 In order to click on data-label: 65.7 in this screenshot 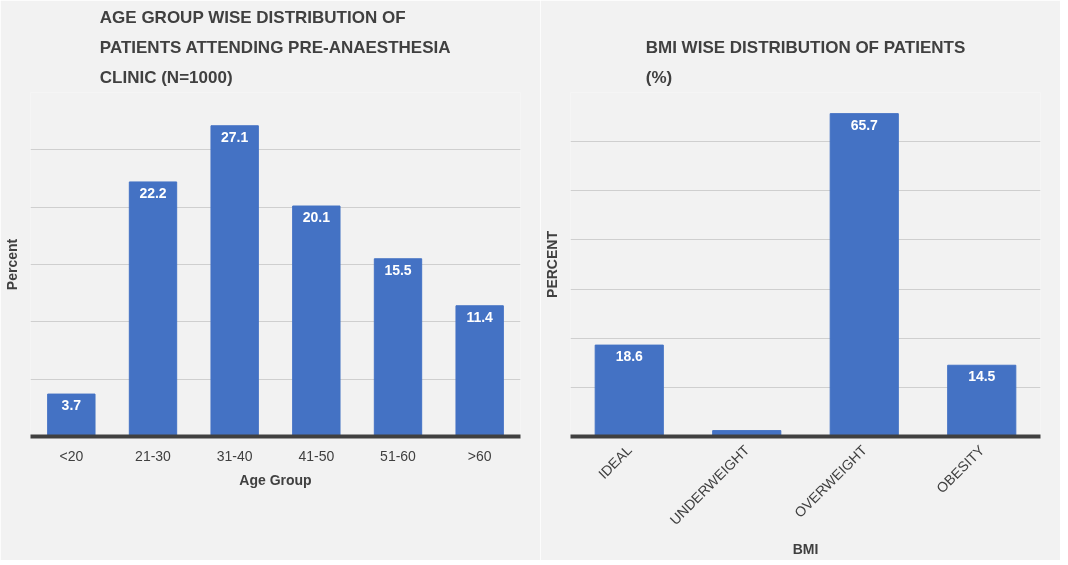, I will do `click(864, 124)`.